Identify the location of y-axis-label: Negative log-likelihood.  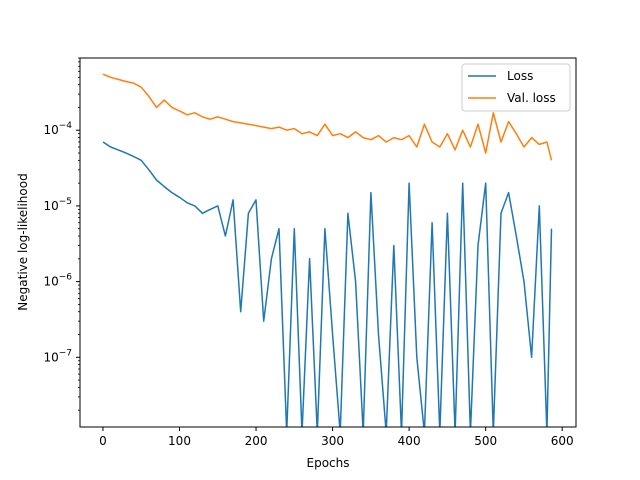
(23, 241).